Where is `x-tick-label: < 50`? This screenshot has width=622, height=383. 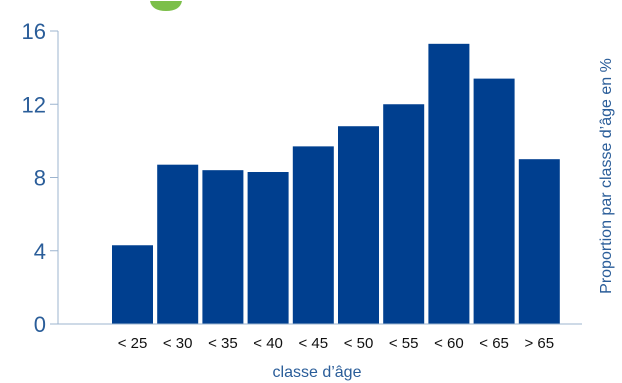
x-tick-label: < 50 is located at coordinates (359, 343).